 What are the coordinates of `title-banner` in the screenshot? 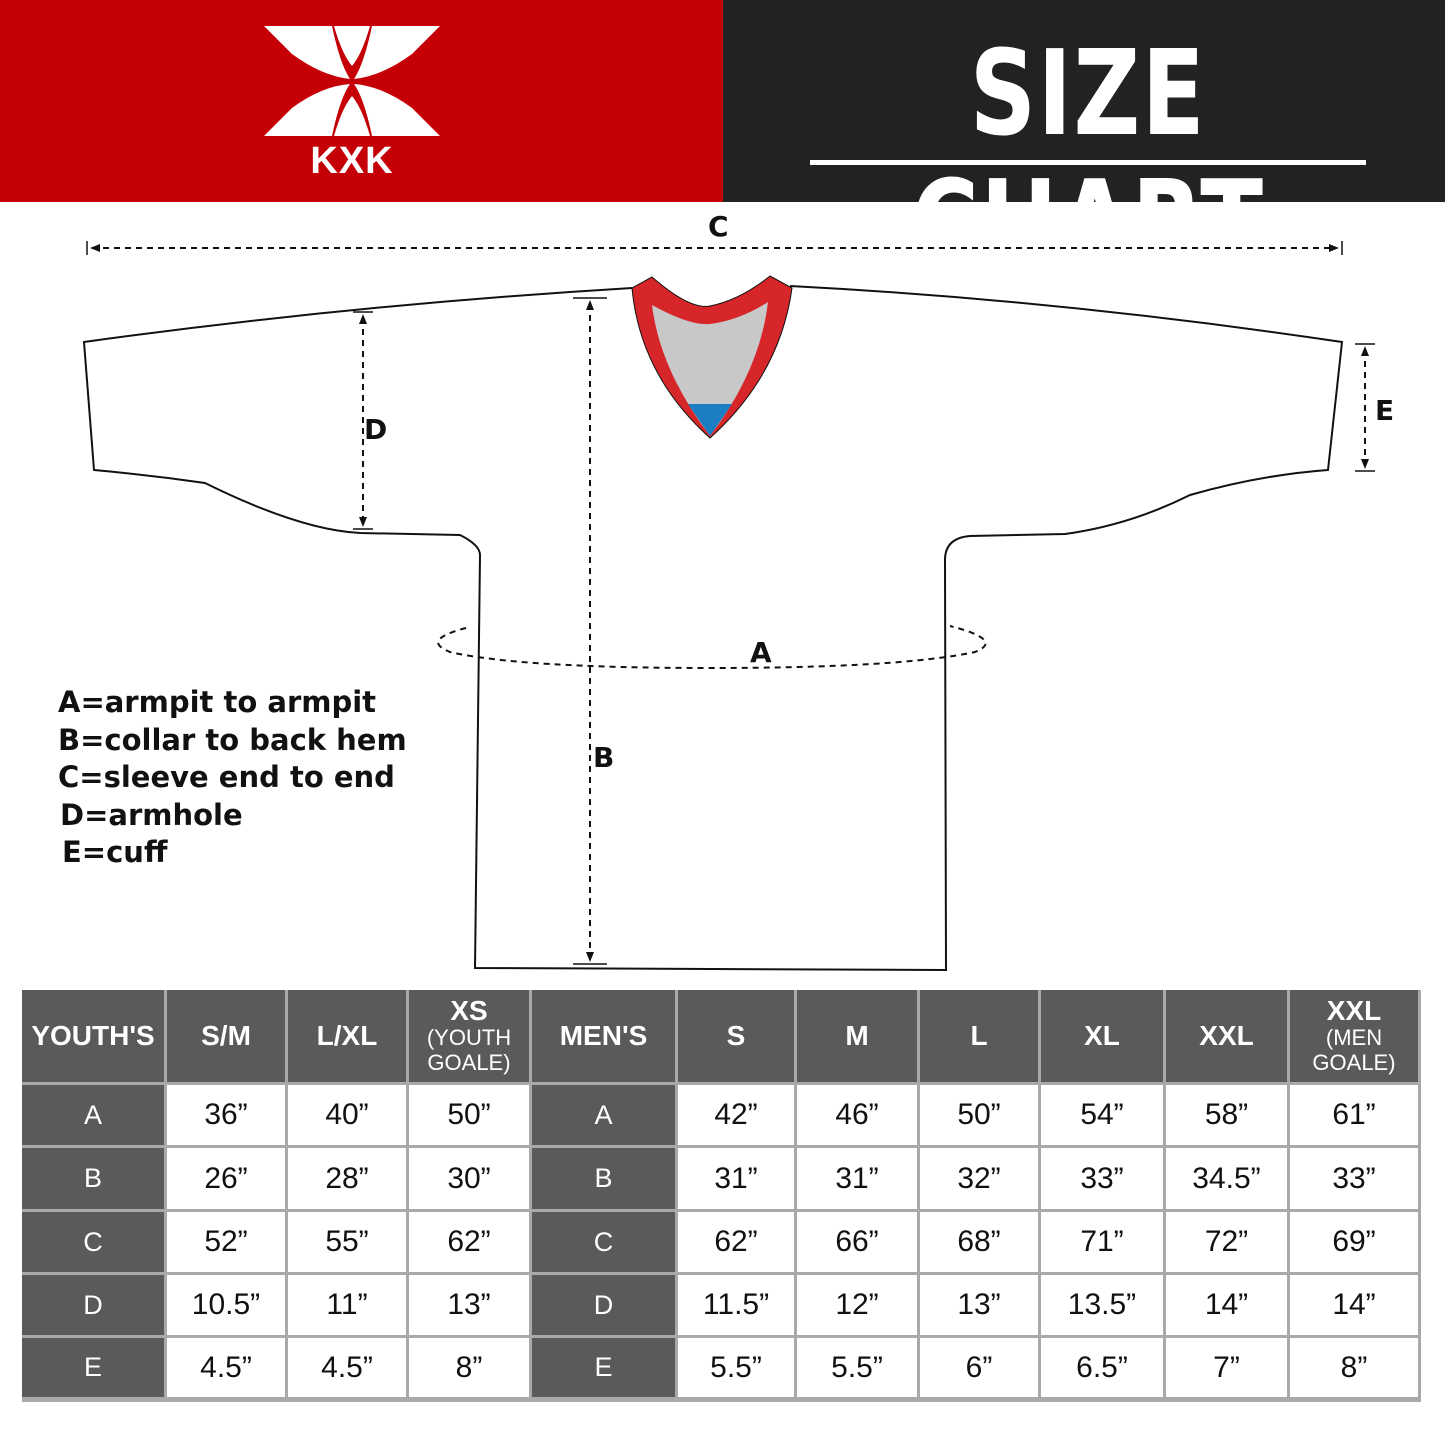 It's located at (1084, 101).